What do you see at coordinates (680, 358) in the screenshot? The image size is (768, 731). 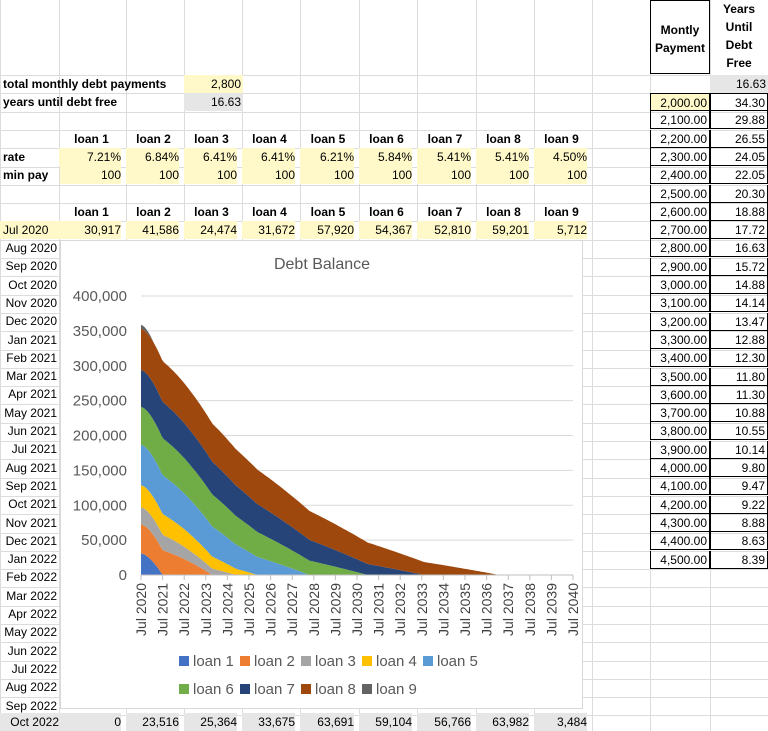 I see `payment-cell: 3,400.00` at bounding box center [680, 358].